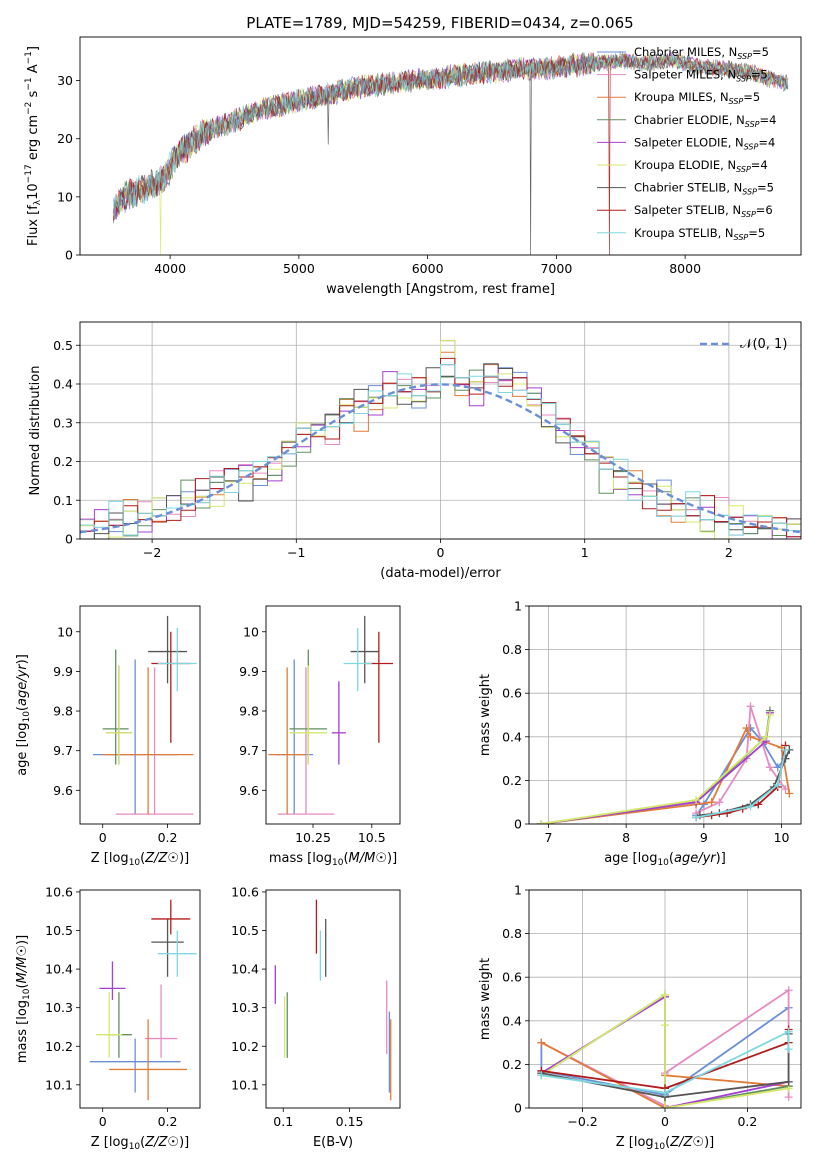  Describe the element at coordinates (556, 268) in the screenshot. I see `x-tick-label: 7000` at that location.